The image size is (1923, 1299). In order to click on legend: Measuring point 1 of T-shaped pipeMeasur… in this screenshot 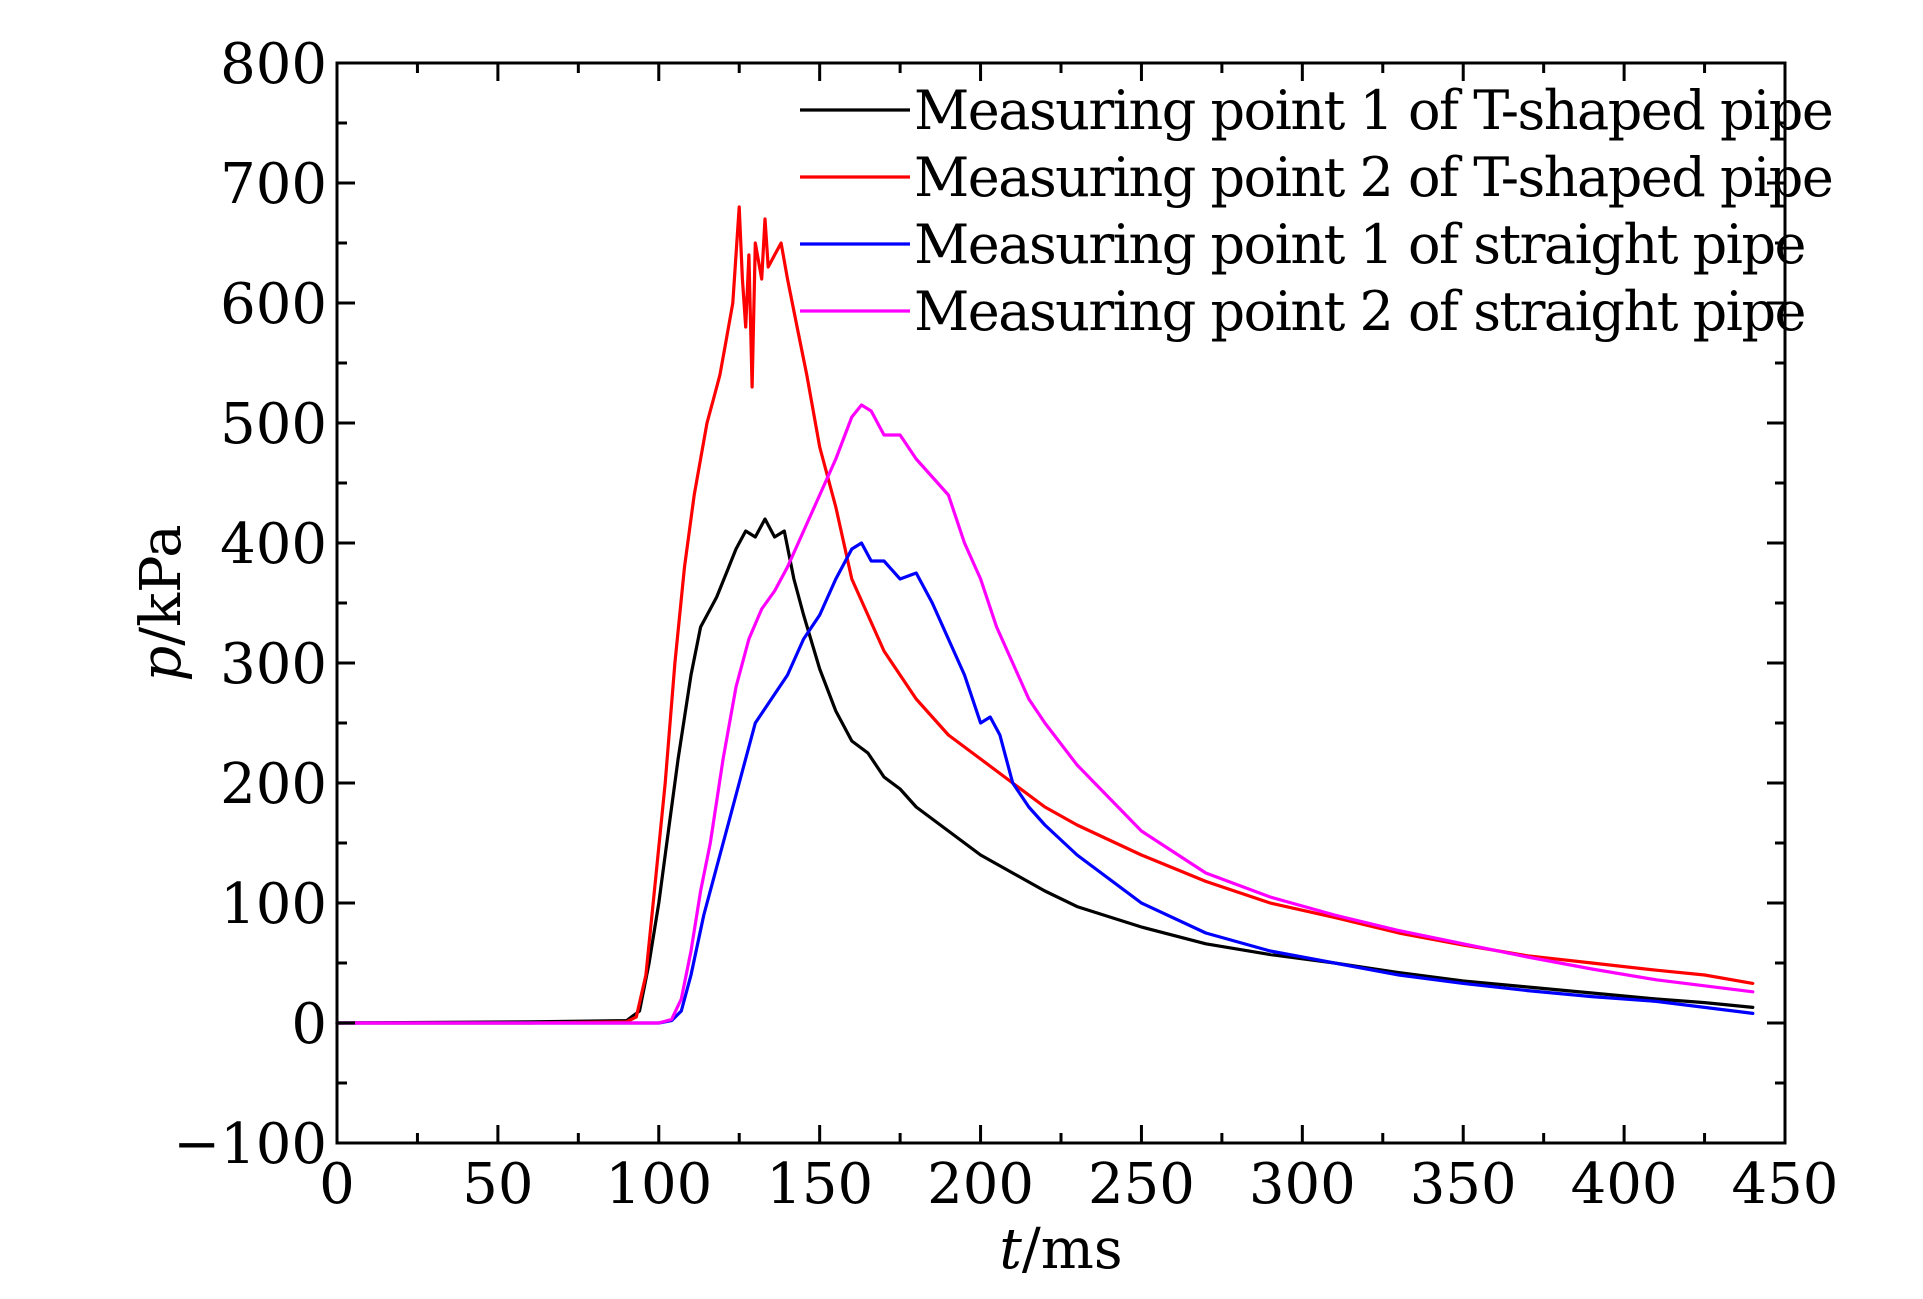, I will do `click(1317, 211)`.